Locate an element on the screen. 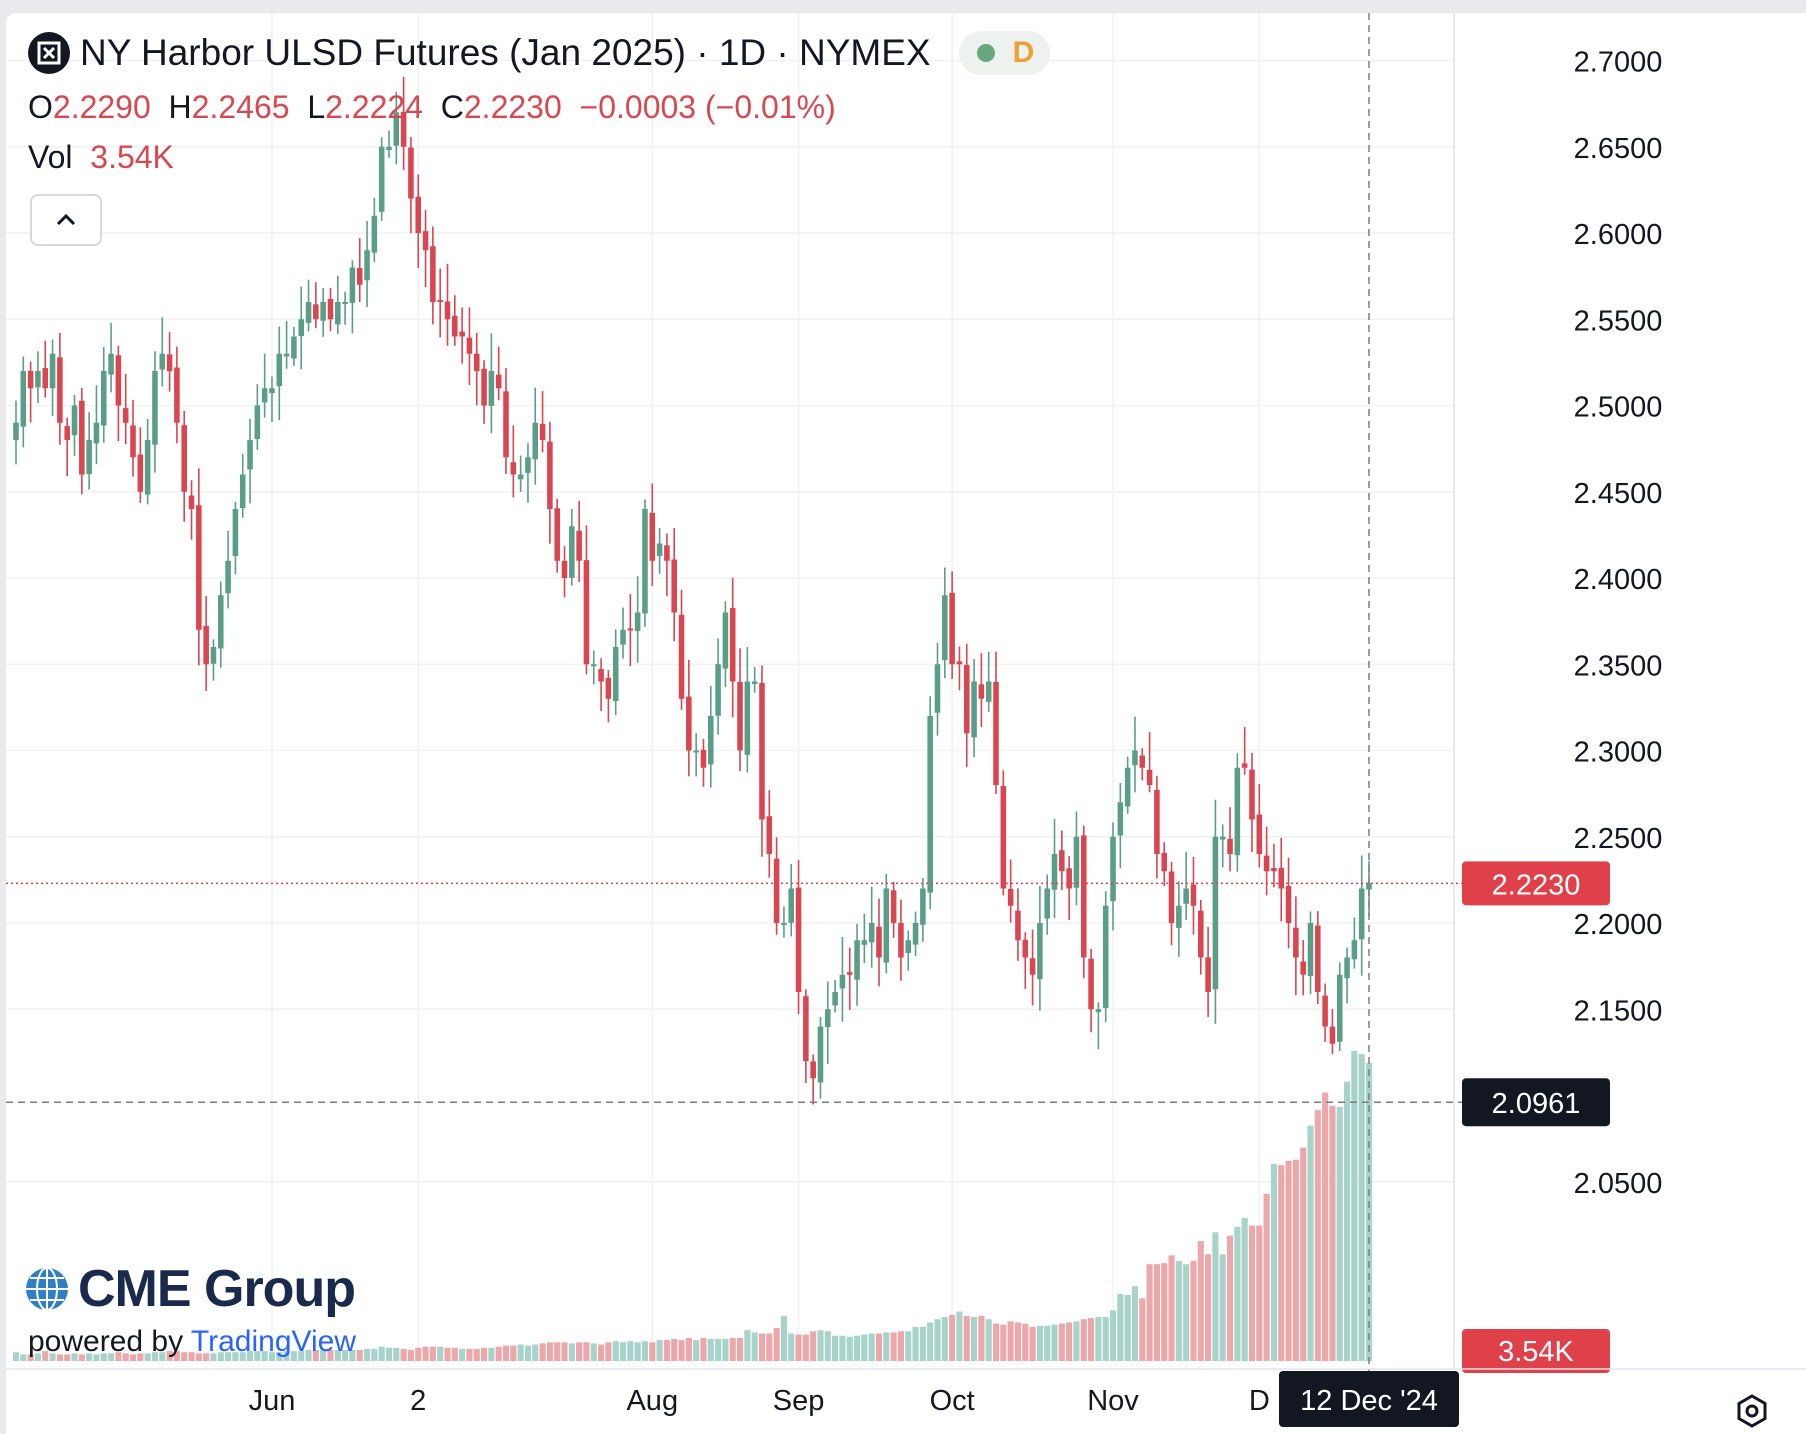  collapse-legend-button is located at coordinates (66, 220).